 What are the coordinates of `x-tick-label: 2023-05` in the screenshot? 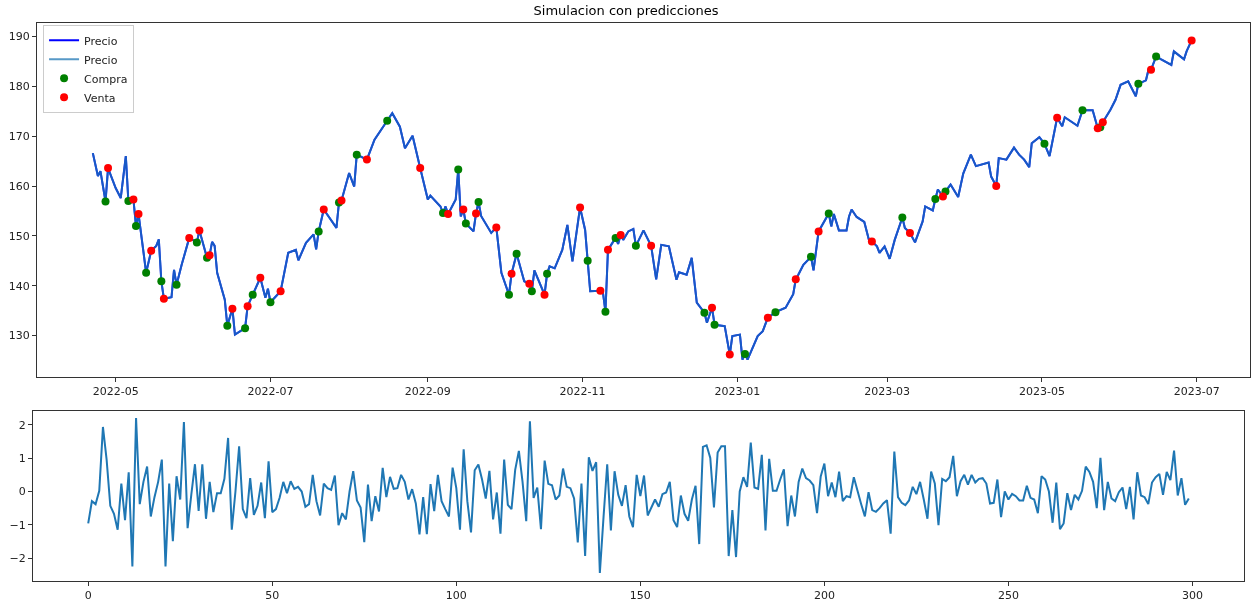 It's located at (1041, 392).